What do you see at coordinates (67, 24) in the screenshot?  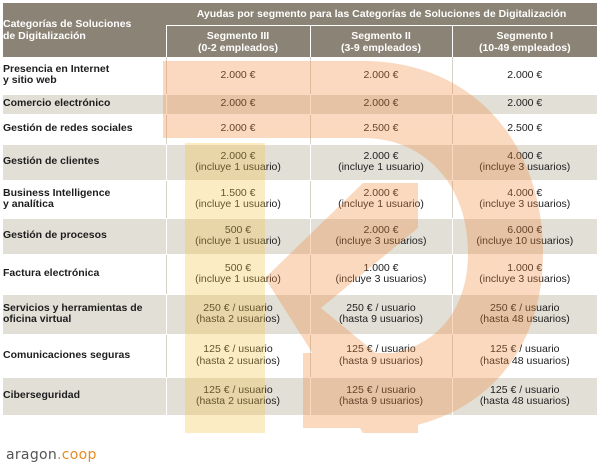 I see `category-header-line1: Categorías de Soluciones` at bounding box center [67, 24].